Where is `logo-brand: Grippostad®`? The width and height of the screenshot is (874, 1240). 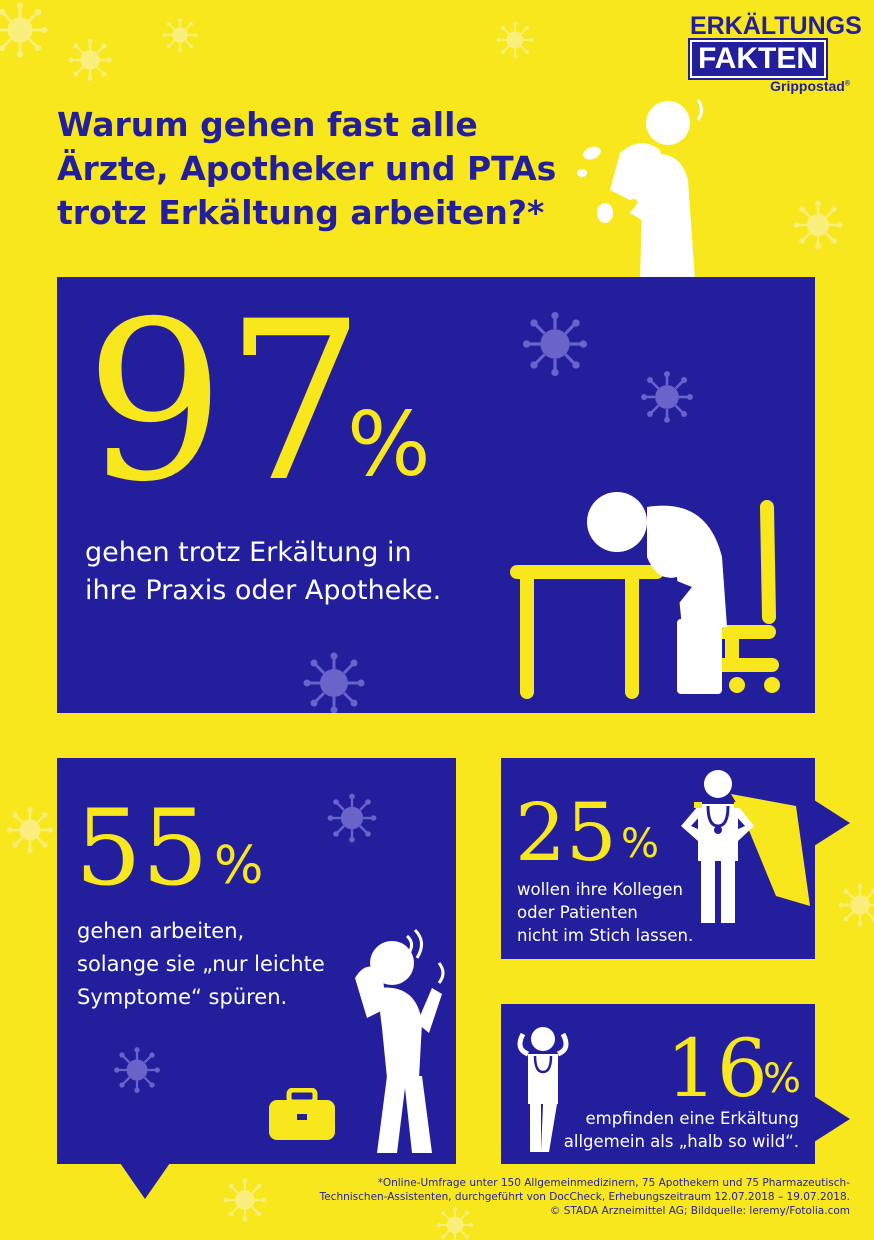 logo-brand: Grippostad® is located at coordinates (810, 86).